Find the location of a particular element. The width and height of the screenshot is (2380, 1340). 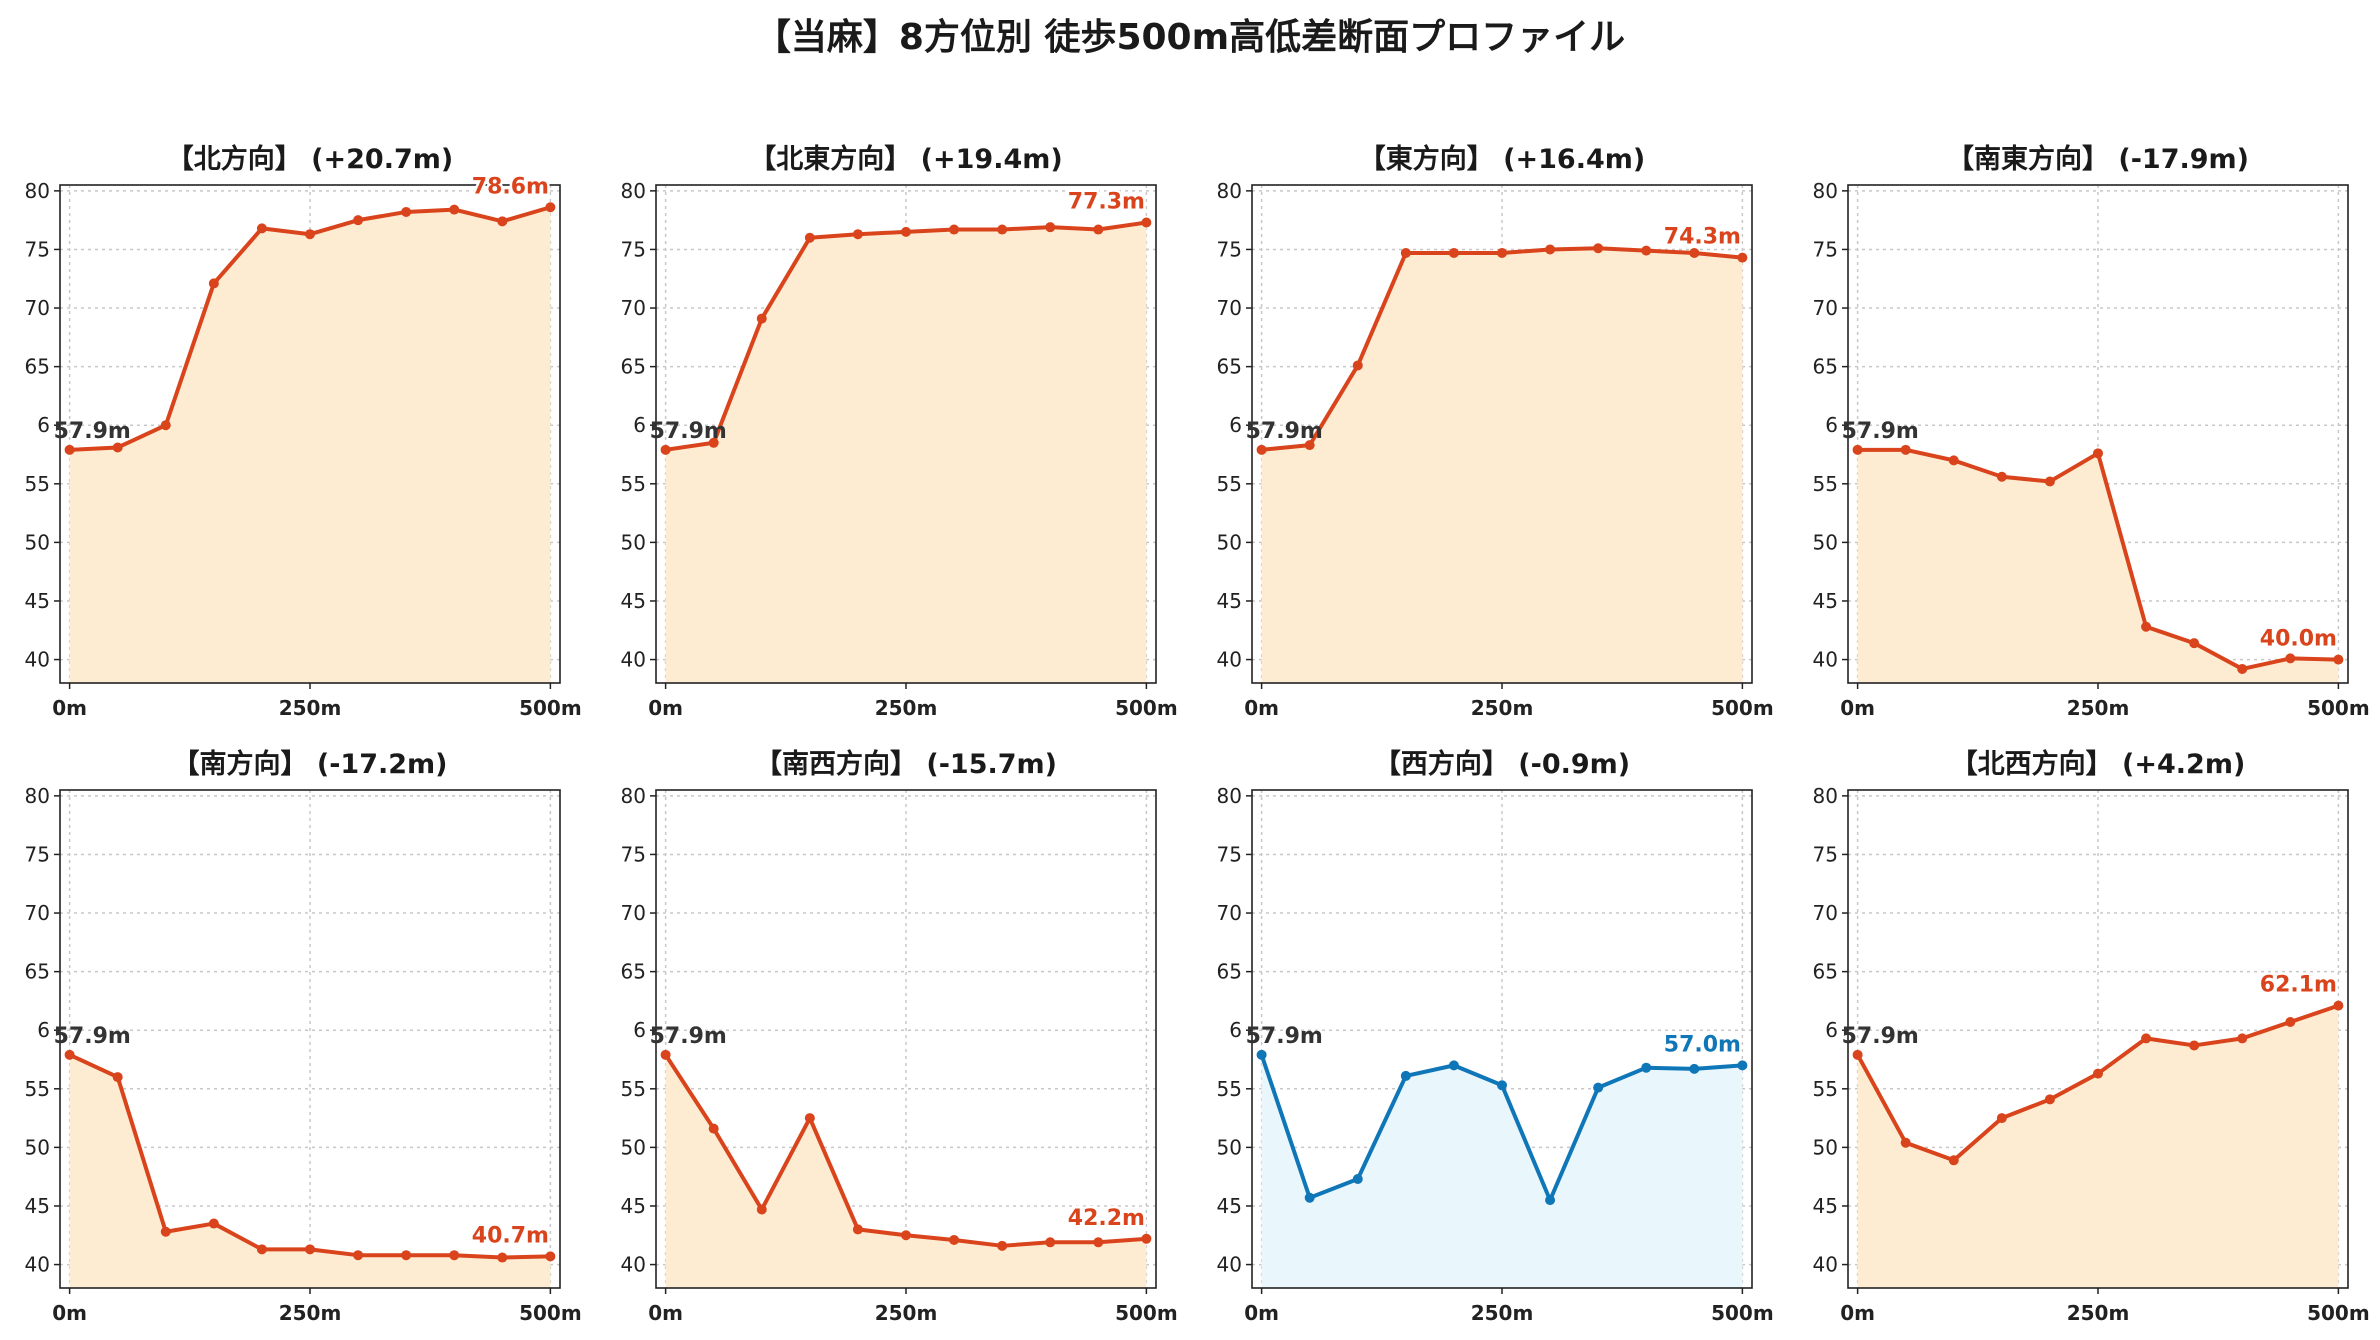

panel-title: 【南西方向】 (-15.7m) is located at coordinates (906, 764).